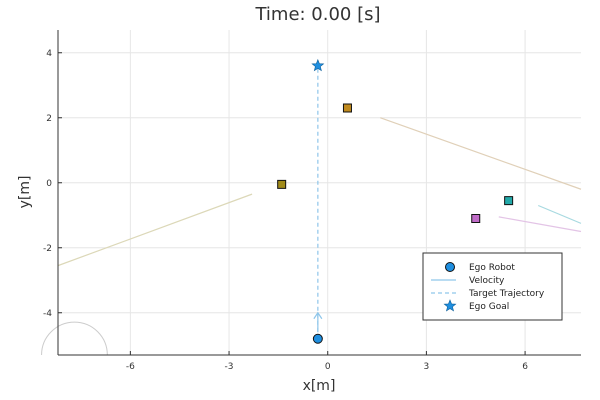 The width and height of the screenshot is (600, 400). What do you see at coordinates (74, 338) in the screenshot?
I see `corner-arc` at bounding box center [74, 338].